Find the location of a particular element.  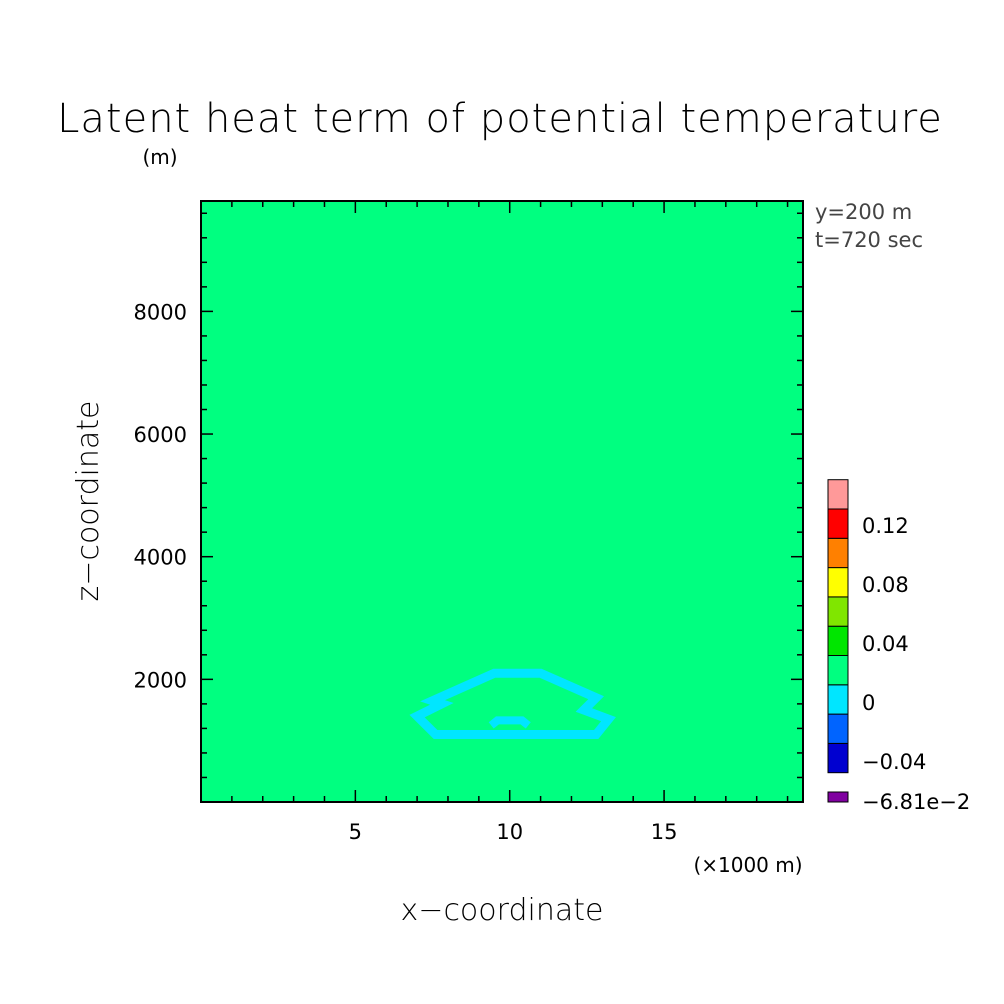

y-tick-label: 6000 is located at coordinates (160, 435).